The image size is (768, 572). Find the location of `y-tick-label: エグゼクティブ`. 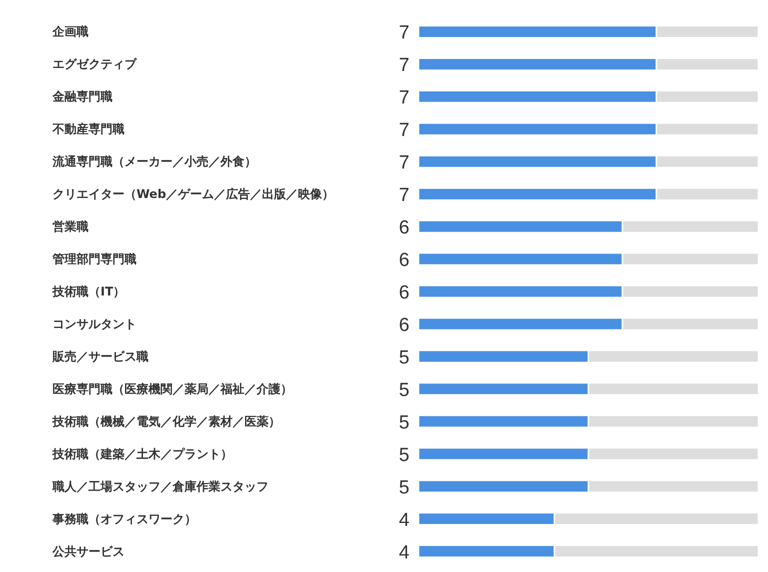

y-tick-label: エグゼクティブ is located at coordinates (95, 64).